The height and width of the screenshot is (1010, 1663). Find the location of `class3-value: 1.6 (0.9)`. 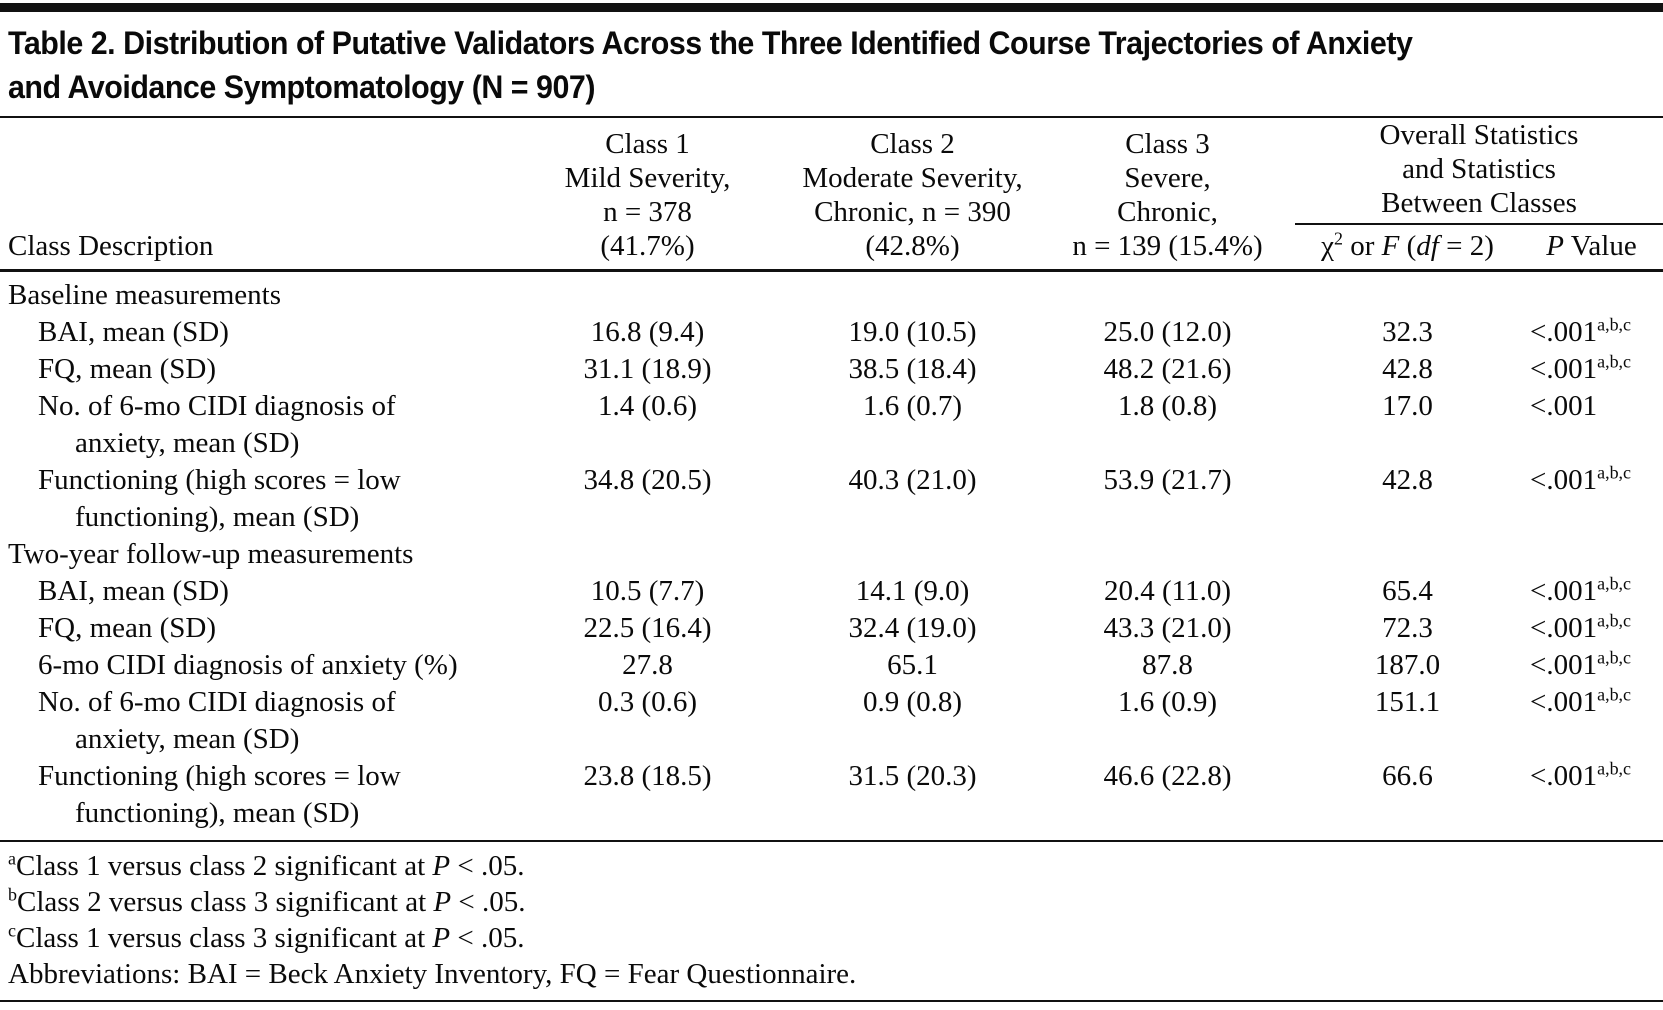

class3-value: 1.6 (0.9) is located at coordinates (1167, 702).